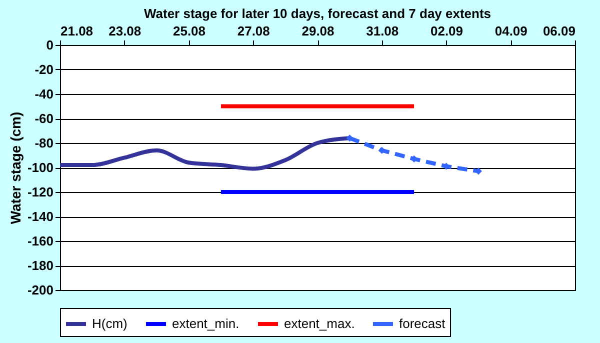 This screenshot has height=343, width=600. Describe the element at coordinates (447, 31) in the screenshot. I see `x-tick-label: 02.09` at that location.